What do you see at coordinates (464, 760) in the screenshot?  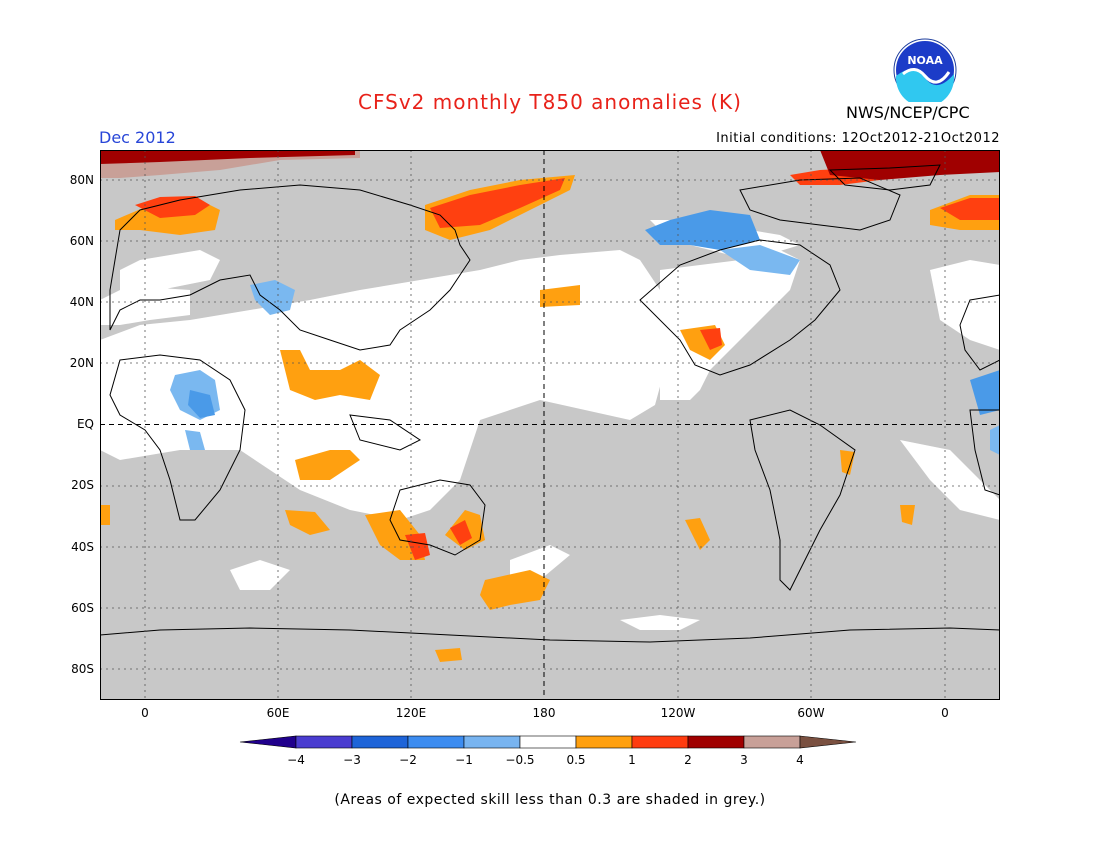 I see `legend-tick-label: −1` at bounding box center [464, 760].